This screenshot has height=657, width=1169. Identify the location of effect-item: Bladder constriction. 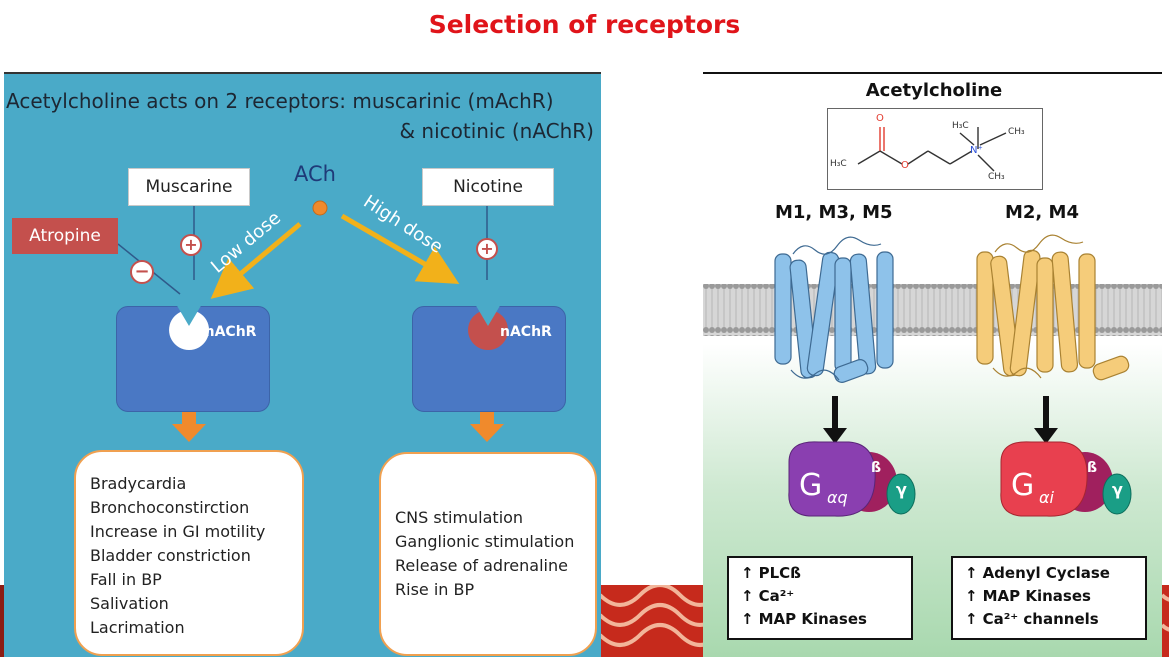
(170, 555).